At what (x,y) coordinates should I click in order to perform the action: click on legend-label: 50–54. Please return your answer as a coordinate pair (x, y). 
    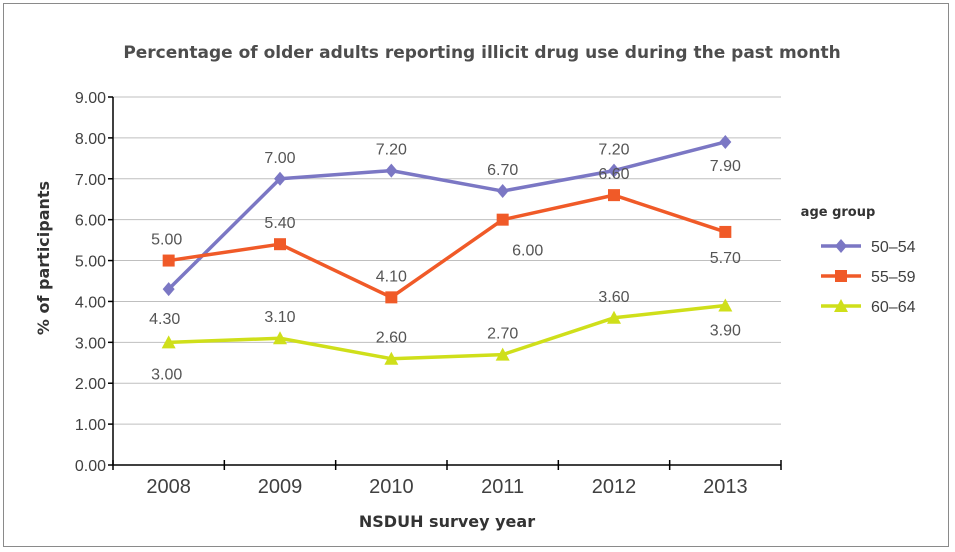
    Looking at the image, I should click on (893, 247).